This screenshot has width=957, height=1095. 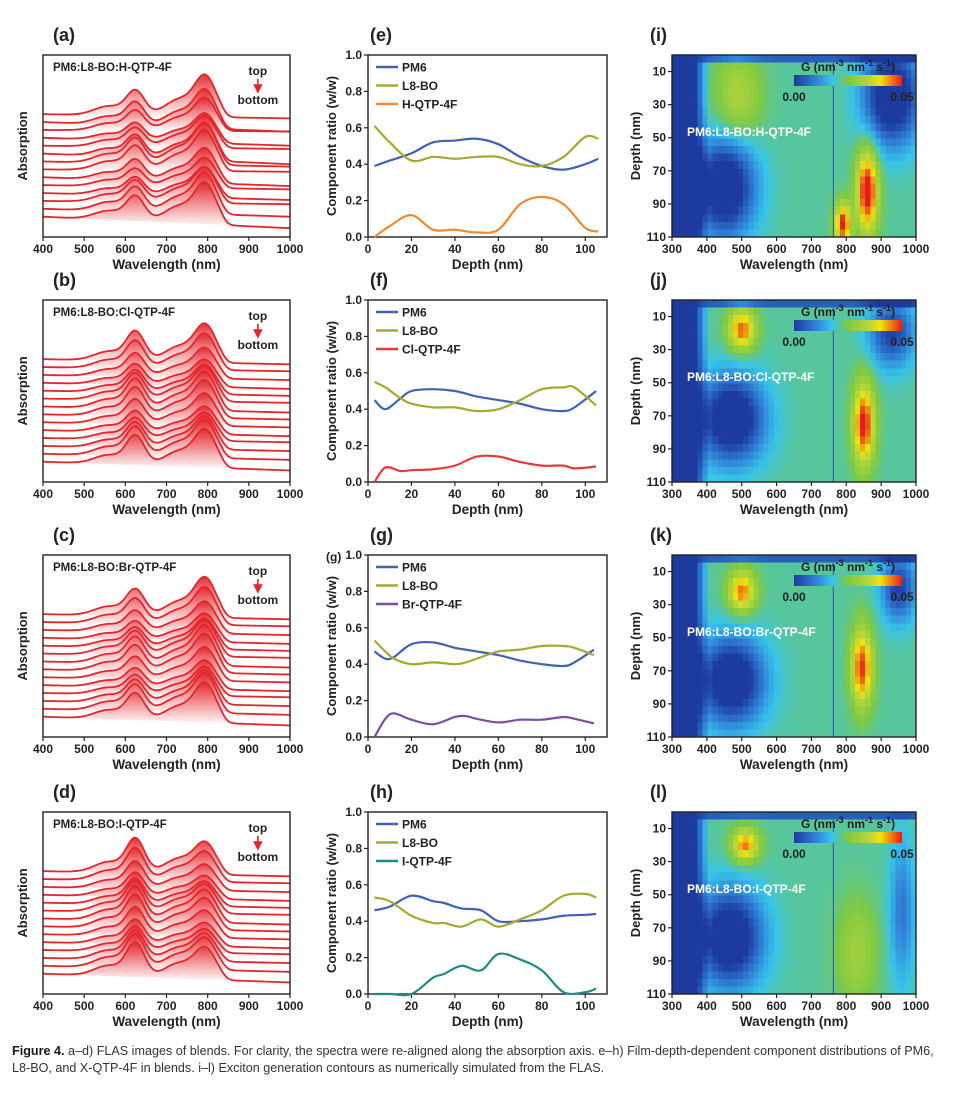 What do you see at coordinates (658, 35) in the screenshot?
I see `panel-label: (i)` at bounding box center [658, 35].